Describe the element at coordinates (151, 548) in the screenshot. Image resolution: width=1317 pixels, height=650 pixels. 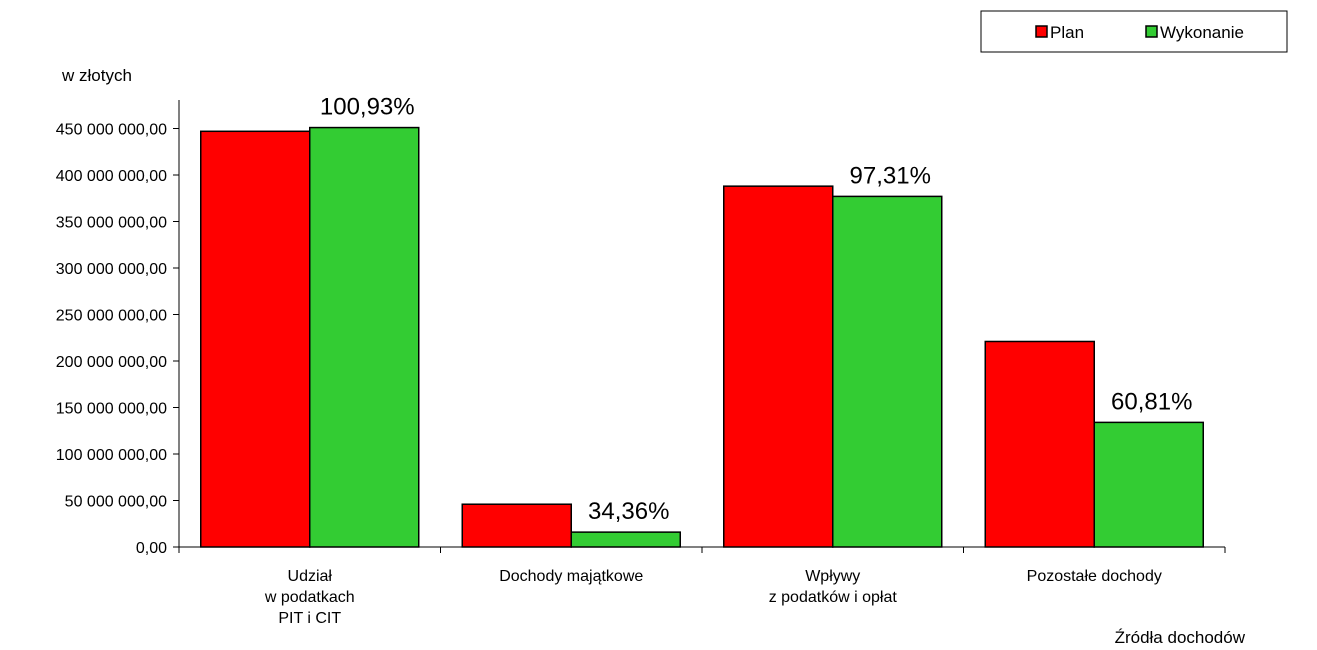
I see `y-tick-label: 0,00` at that location.